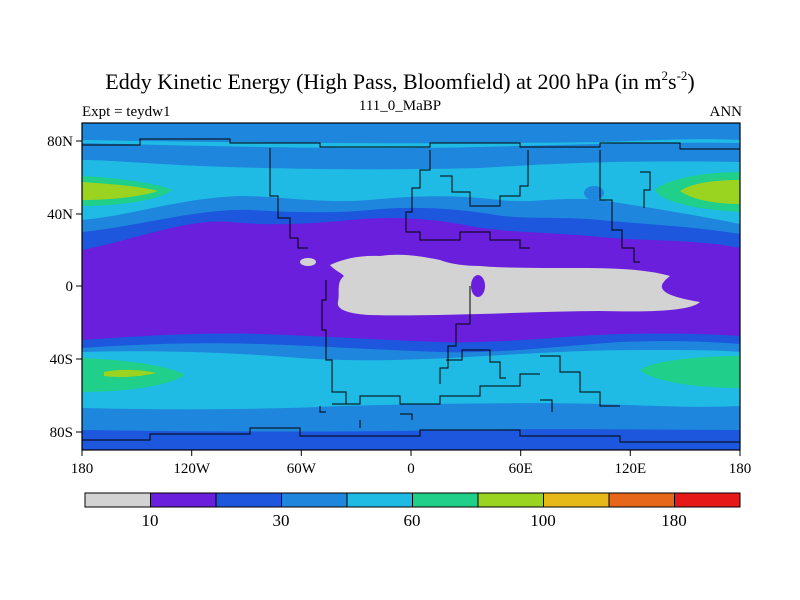  What do you see at coordinates (308, 262) in the screenshot?
I see `band-lt-10-islet` at bounding box center [308, 262].